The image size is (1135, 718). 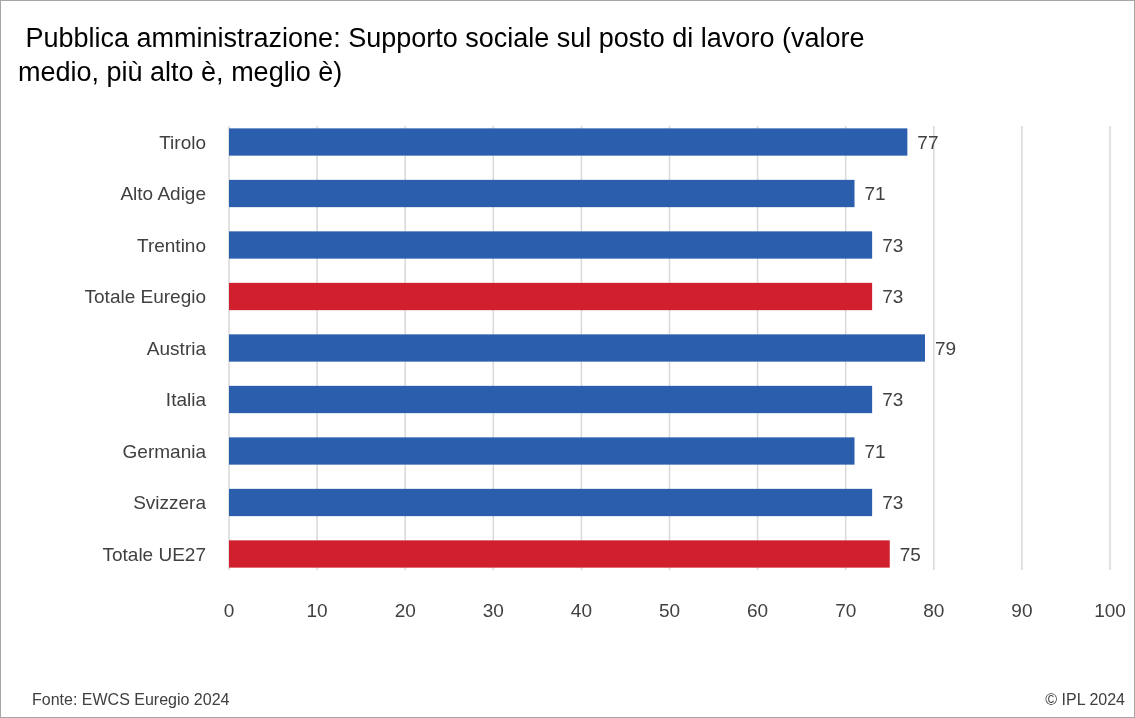 What do you see at coordinates (846, 610) in the screenshot?
I see `x-tick-label: 70` at bounding box center [846, 610].